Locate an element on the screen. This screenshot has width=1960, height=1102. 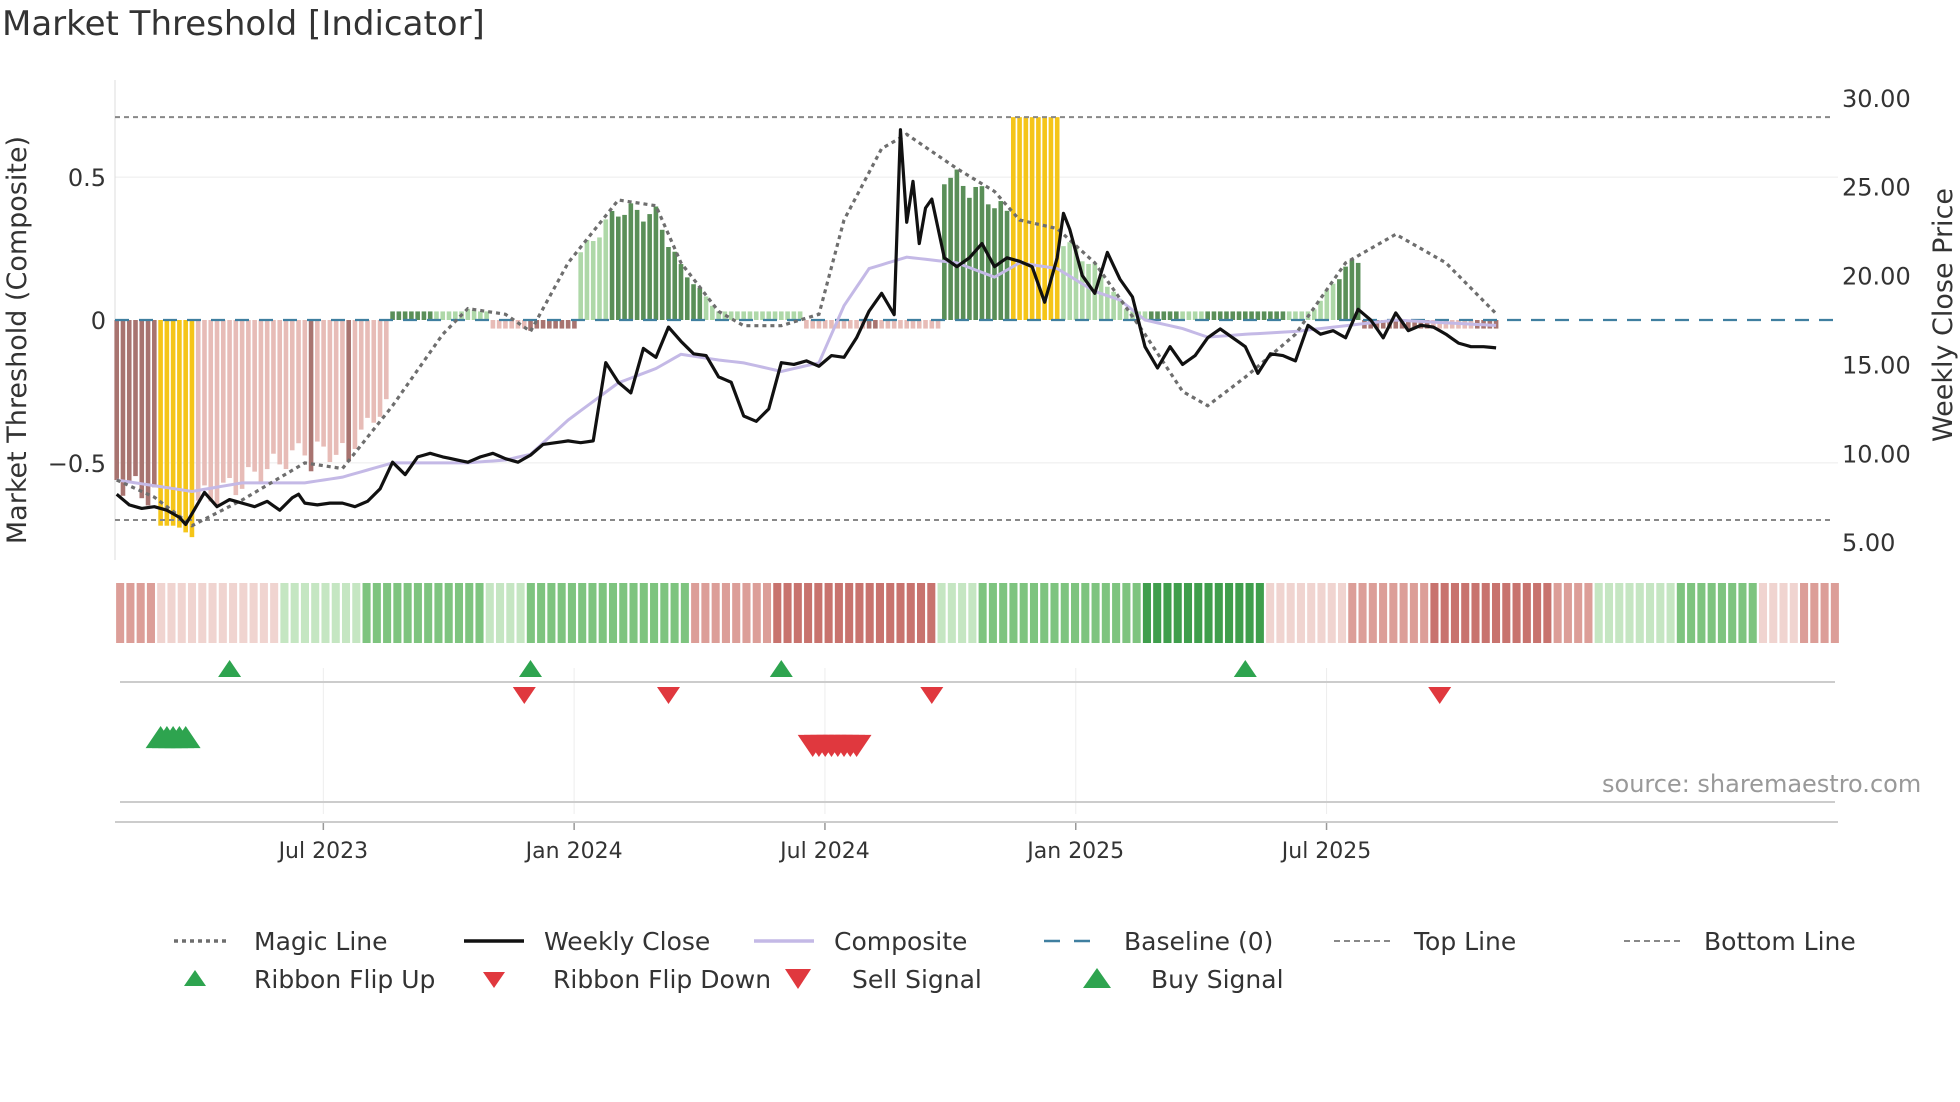
legend-label-bottom: Bottom Line is located at coordinates (1780, 941).